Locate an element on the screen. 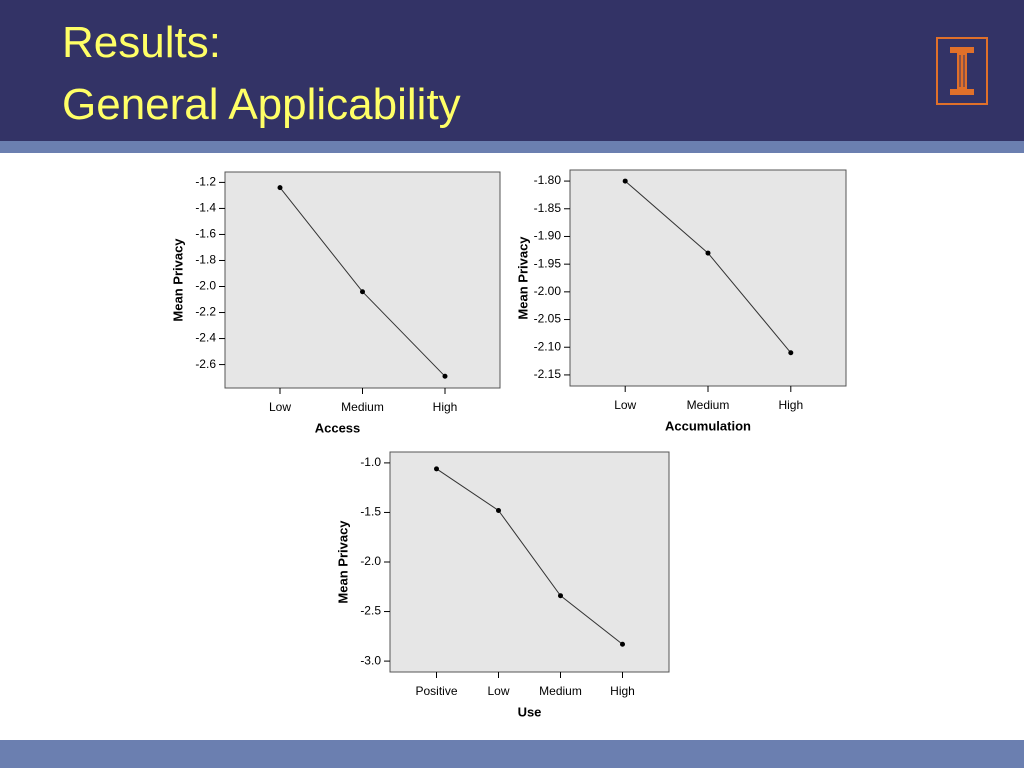  y-tick-label: -1.95 is located at coordinates (548, 263).